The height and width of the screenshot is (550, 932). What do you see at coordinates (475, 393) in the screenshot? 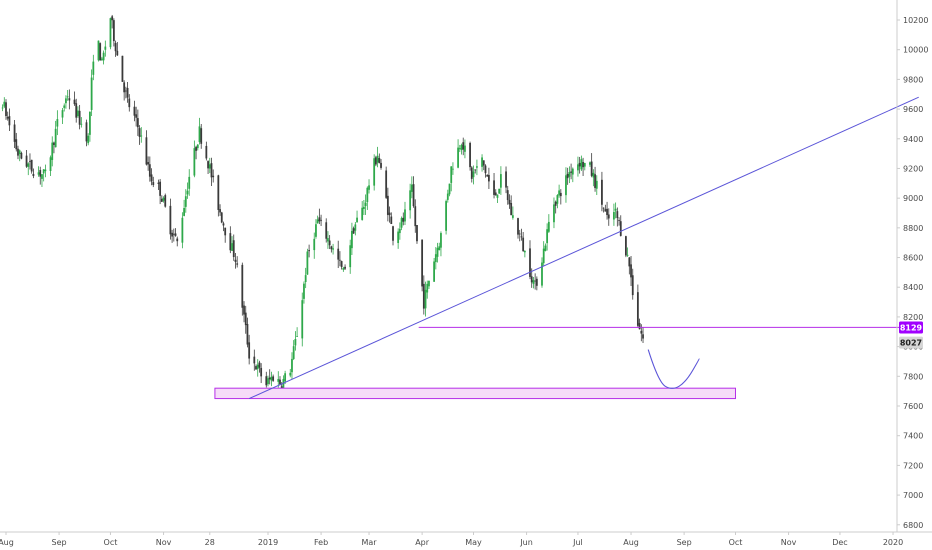
I see `support-zone-rectangle` at bounding box center [475, 393].